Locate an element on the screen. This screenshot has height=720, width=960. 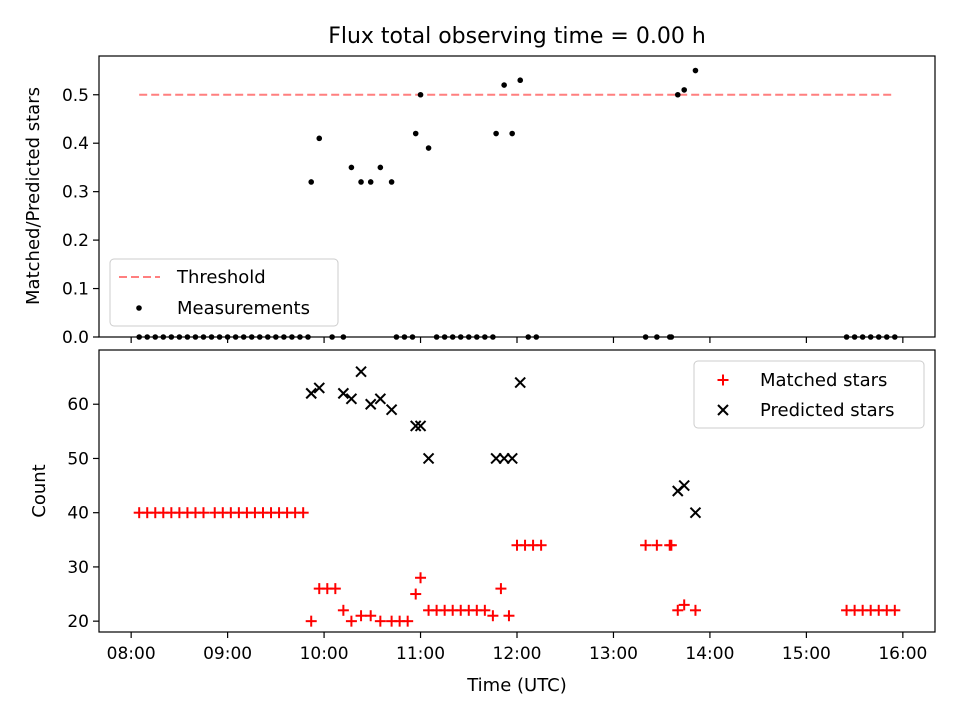
legend-box is located at coordinates (809, 394).